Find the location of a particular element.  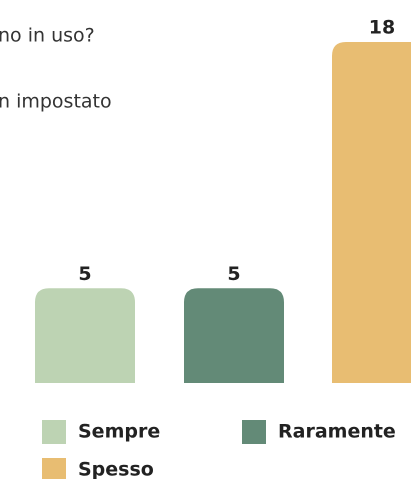

value-label: 18 is located at coordinates (382, 28).